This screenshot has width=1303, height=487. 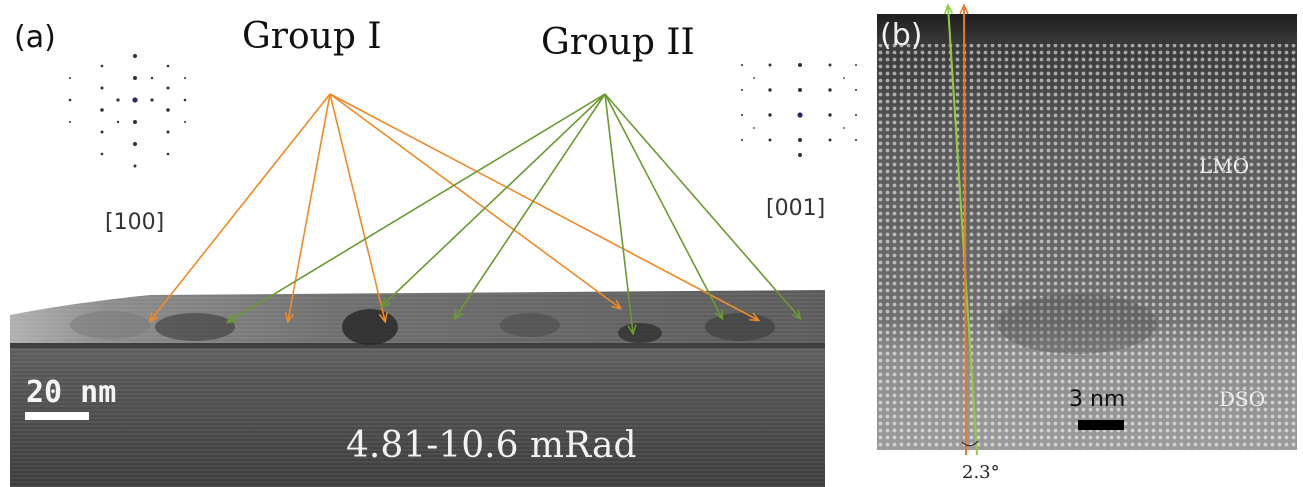 What do you see at coordinates (1224, 166) in the screenshot?
I see `lmo-layer-label: LMO` at bounding box center [1224, 166].